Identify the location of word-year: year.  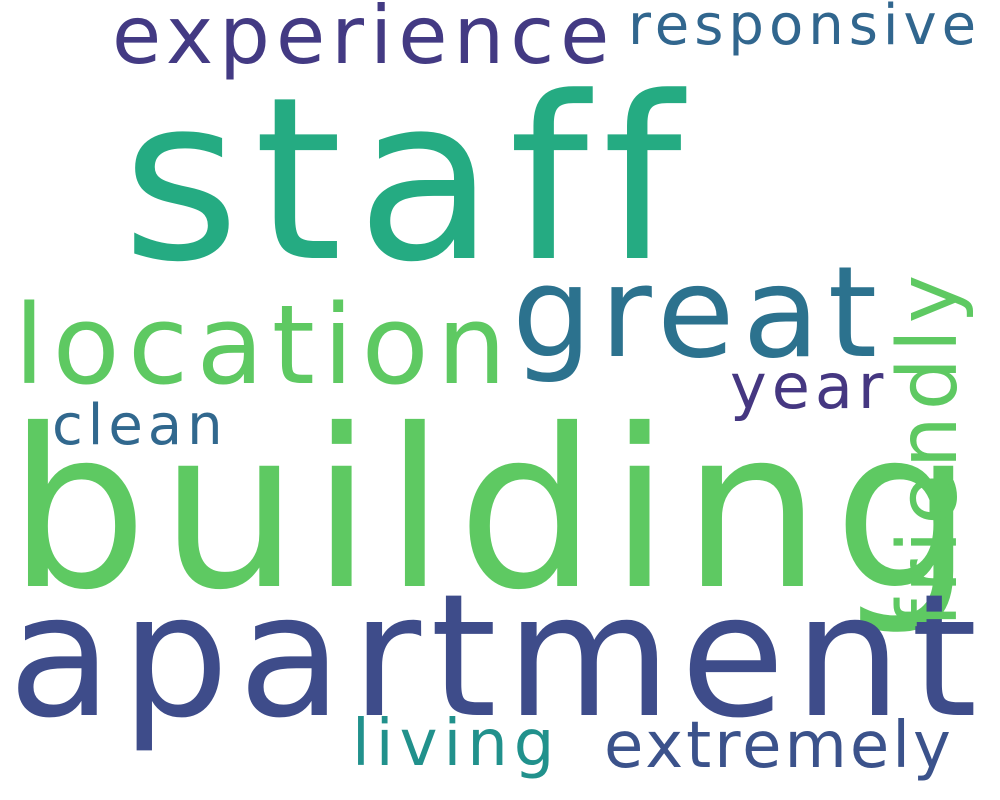
(809, 386).